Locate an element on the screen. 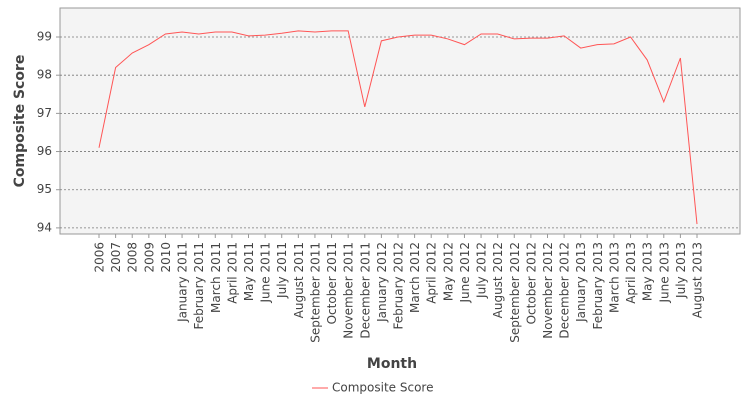 The width and height of the screenshot is (750, 400). x-tick-label: 2008 is located at coordinates (133, 257).